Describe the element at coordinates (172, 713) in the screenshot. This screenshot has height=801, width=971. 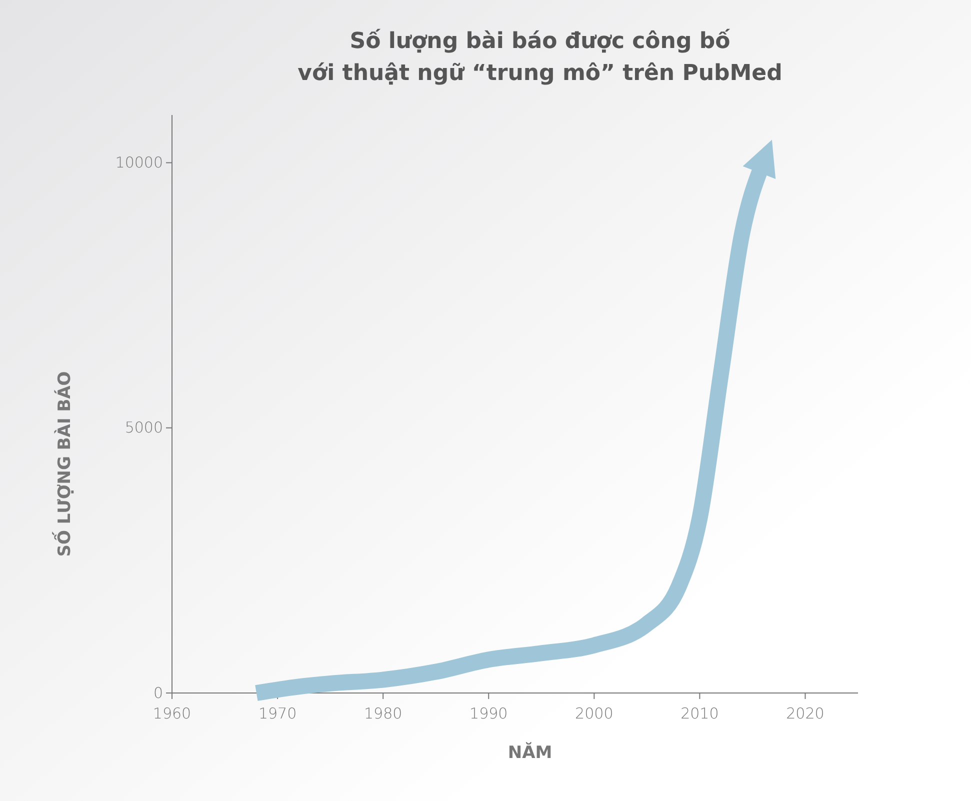
I see `x-tick-label: 1960` at that location.